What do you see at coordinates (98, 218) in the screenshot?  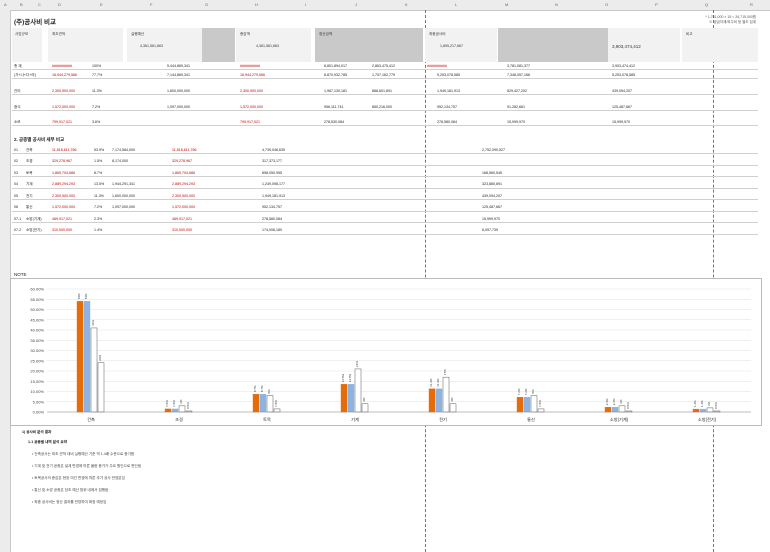 I see `cell: 2.3%` at bounding box center [98, 218].